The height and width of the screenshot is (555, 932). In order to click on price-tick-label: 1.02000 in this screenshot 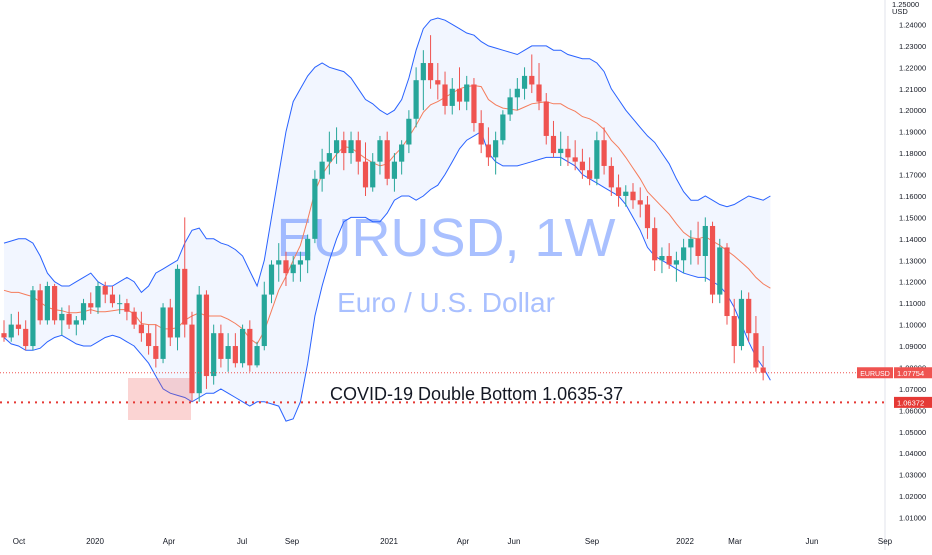, I will do `click(912, 496)`.